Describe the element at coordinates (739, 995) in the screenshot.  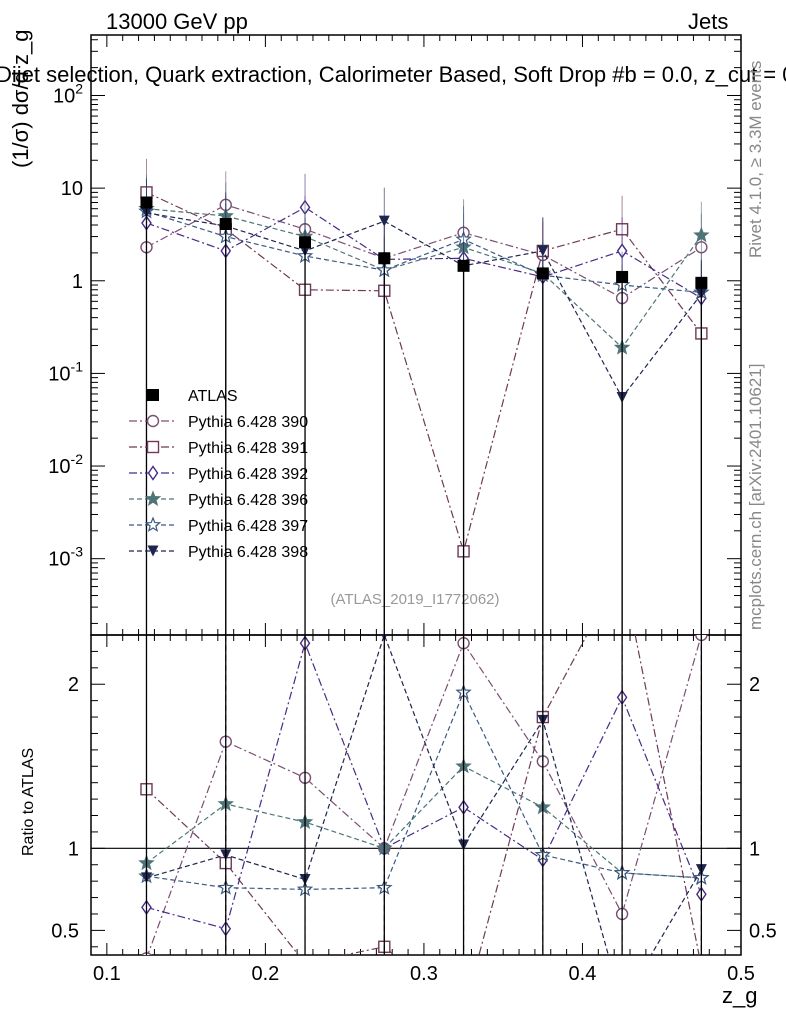
I see `x-axis-label: z_g` at that location.